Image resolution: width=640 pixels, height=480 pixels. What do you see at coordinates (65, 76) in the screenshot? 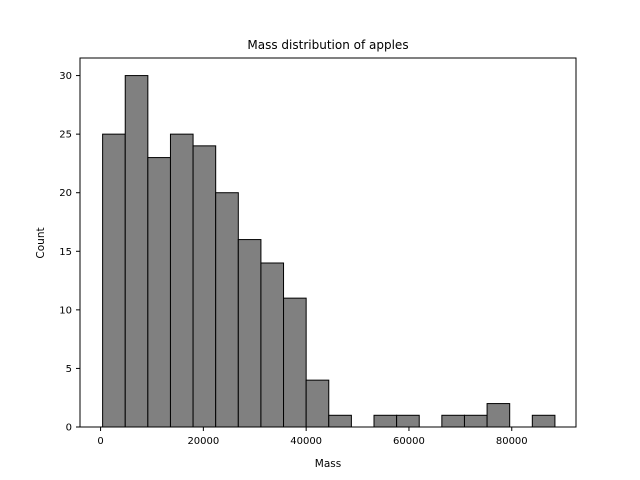
I see `y-tick-label: 30` at bounding box center [65, 76].